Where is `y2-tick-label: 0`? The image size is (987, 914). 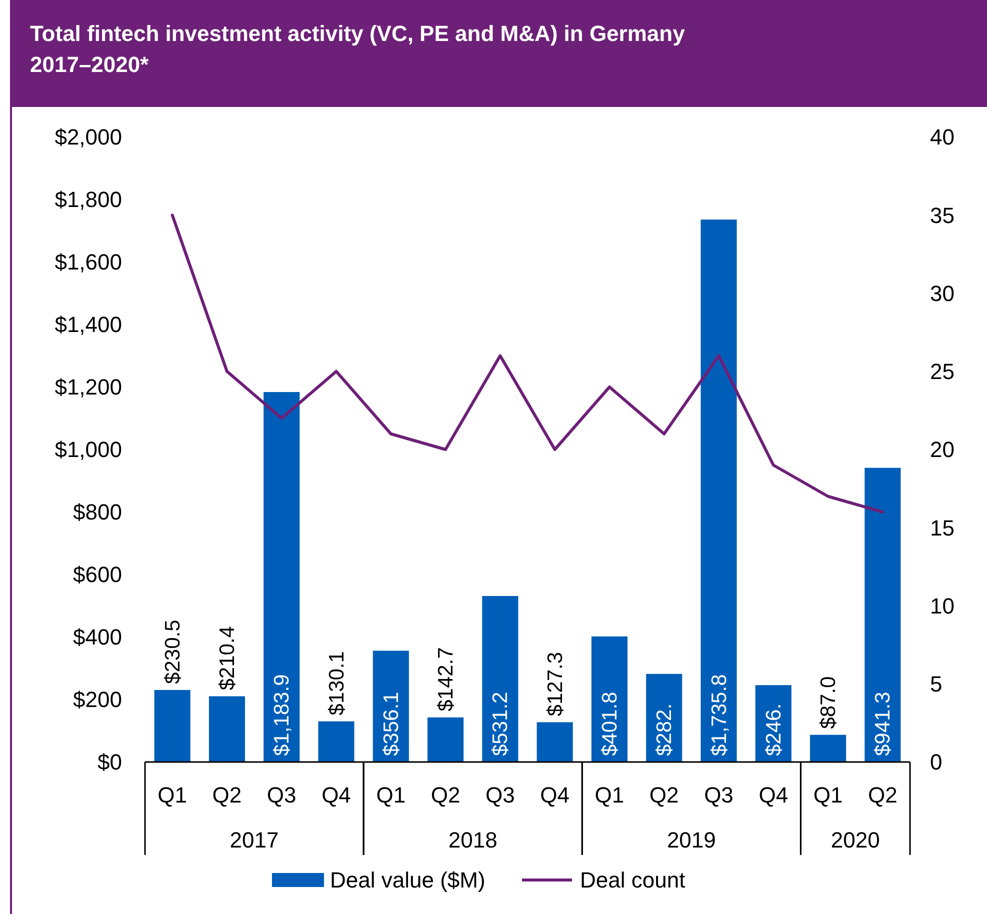 y2-tick-label: 0 is located at coordinates (936, 762).